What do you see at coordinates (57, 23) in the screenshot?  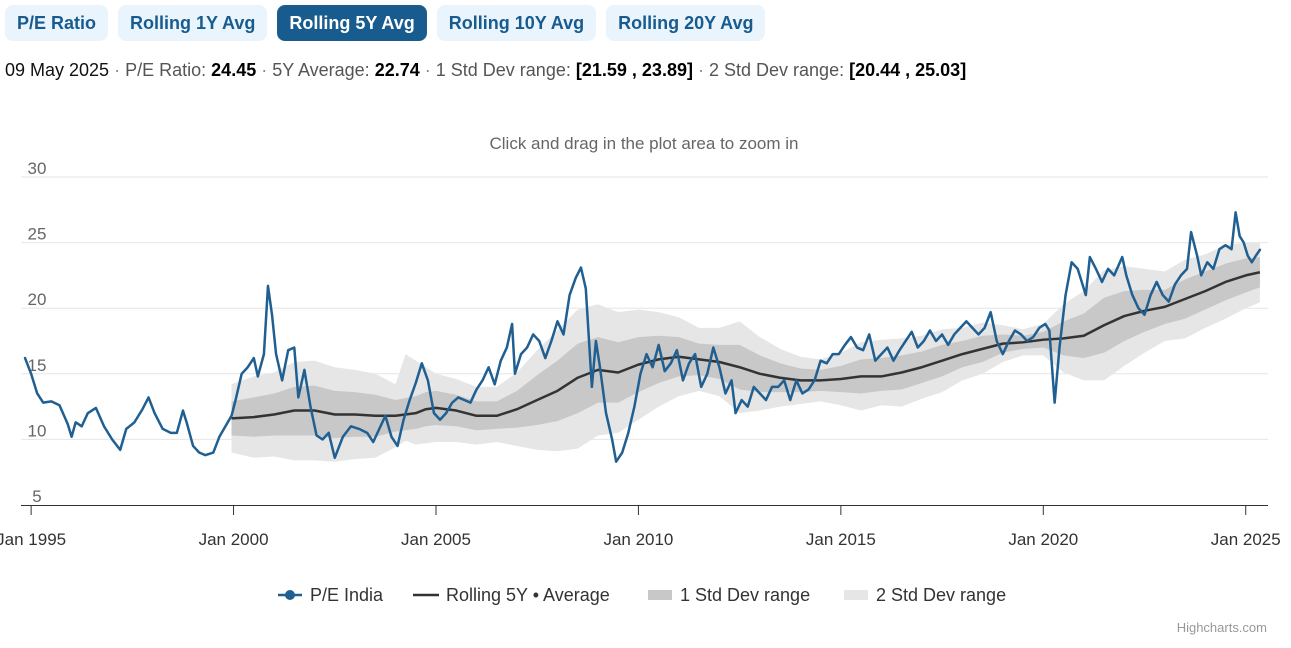 I see `tab-pe-ratio: P/E Ratio` at bounding box center [57, 23].